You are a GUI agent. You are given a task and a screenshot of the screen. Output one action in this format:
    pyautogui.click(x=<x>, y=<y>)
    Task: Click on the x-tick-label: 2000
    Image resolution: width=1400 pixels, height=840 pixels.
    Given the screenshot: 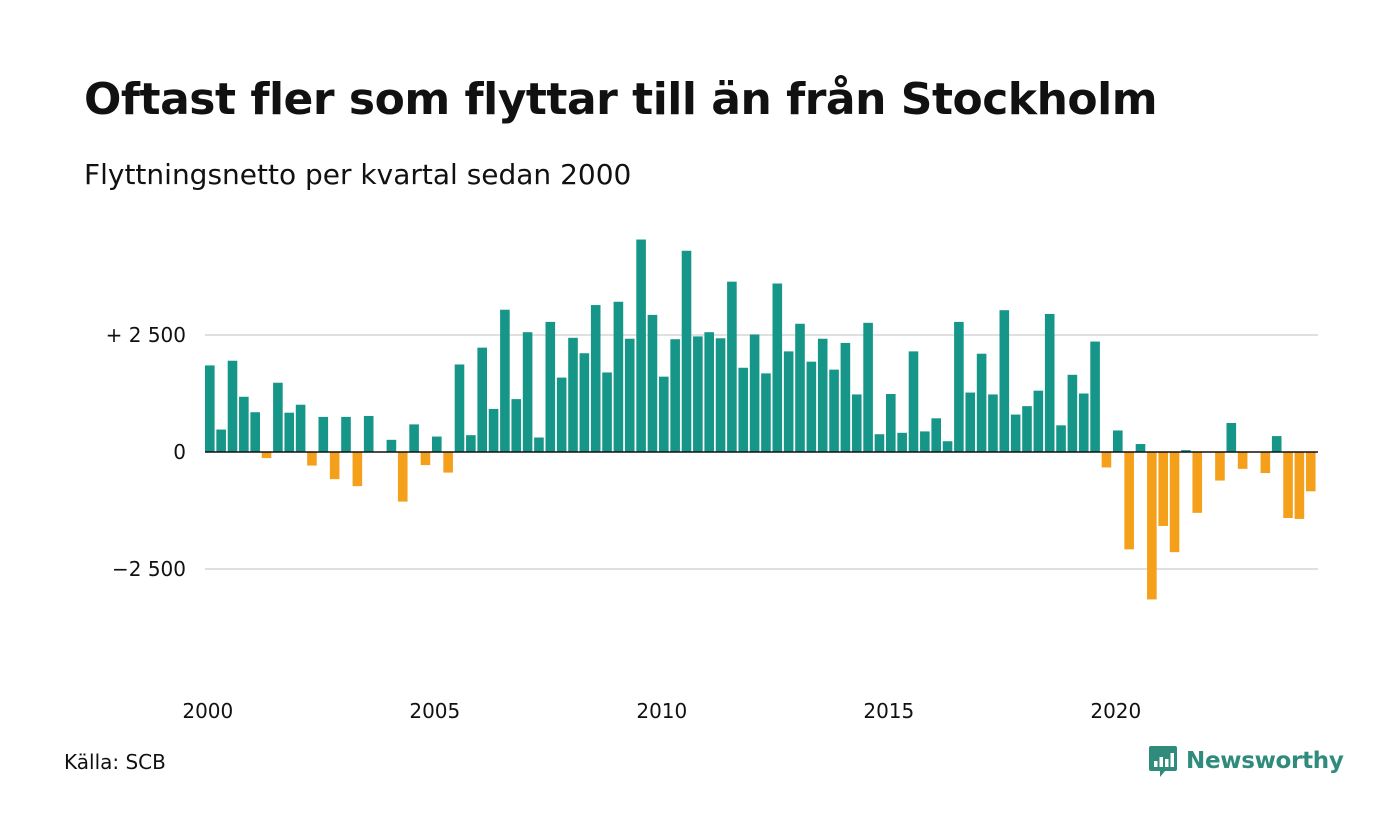 What is the action you would take?
    pyautogui.click(x=207, y=711)
    